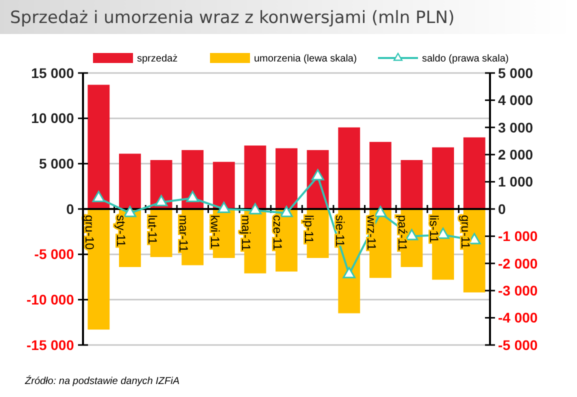  What do you see at coordinates (516, 154) in the screenshot?
I see `y2-tick-label: 2 000` at bounding box center [516, 154].